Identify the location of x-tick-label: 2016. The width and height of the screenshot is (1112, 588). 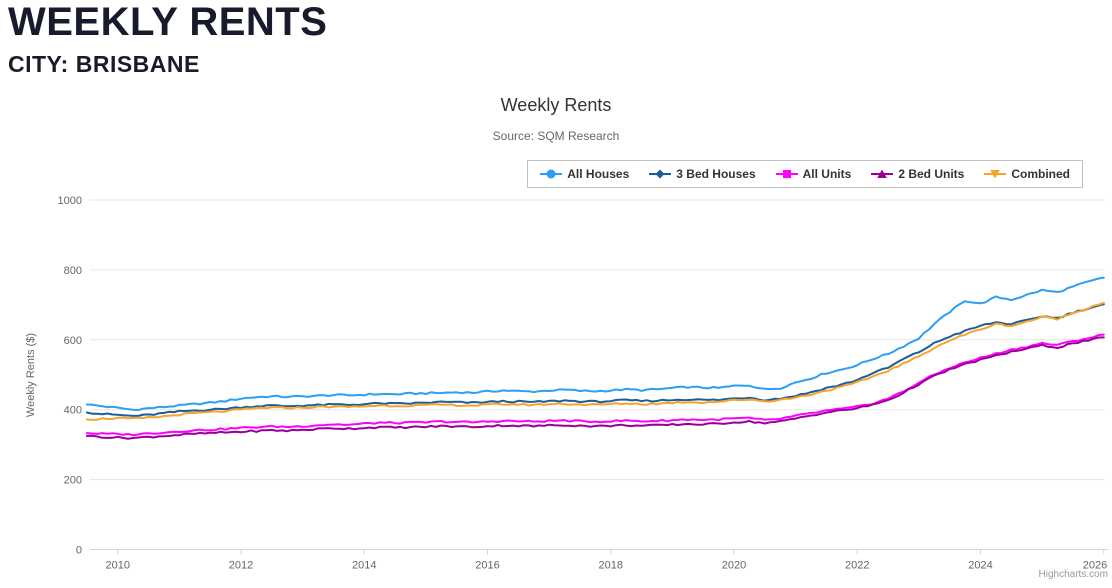
(487, 566).